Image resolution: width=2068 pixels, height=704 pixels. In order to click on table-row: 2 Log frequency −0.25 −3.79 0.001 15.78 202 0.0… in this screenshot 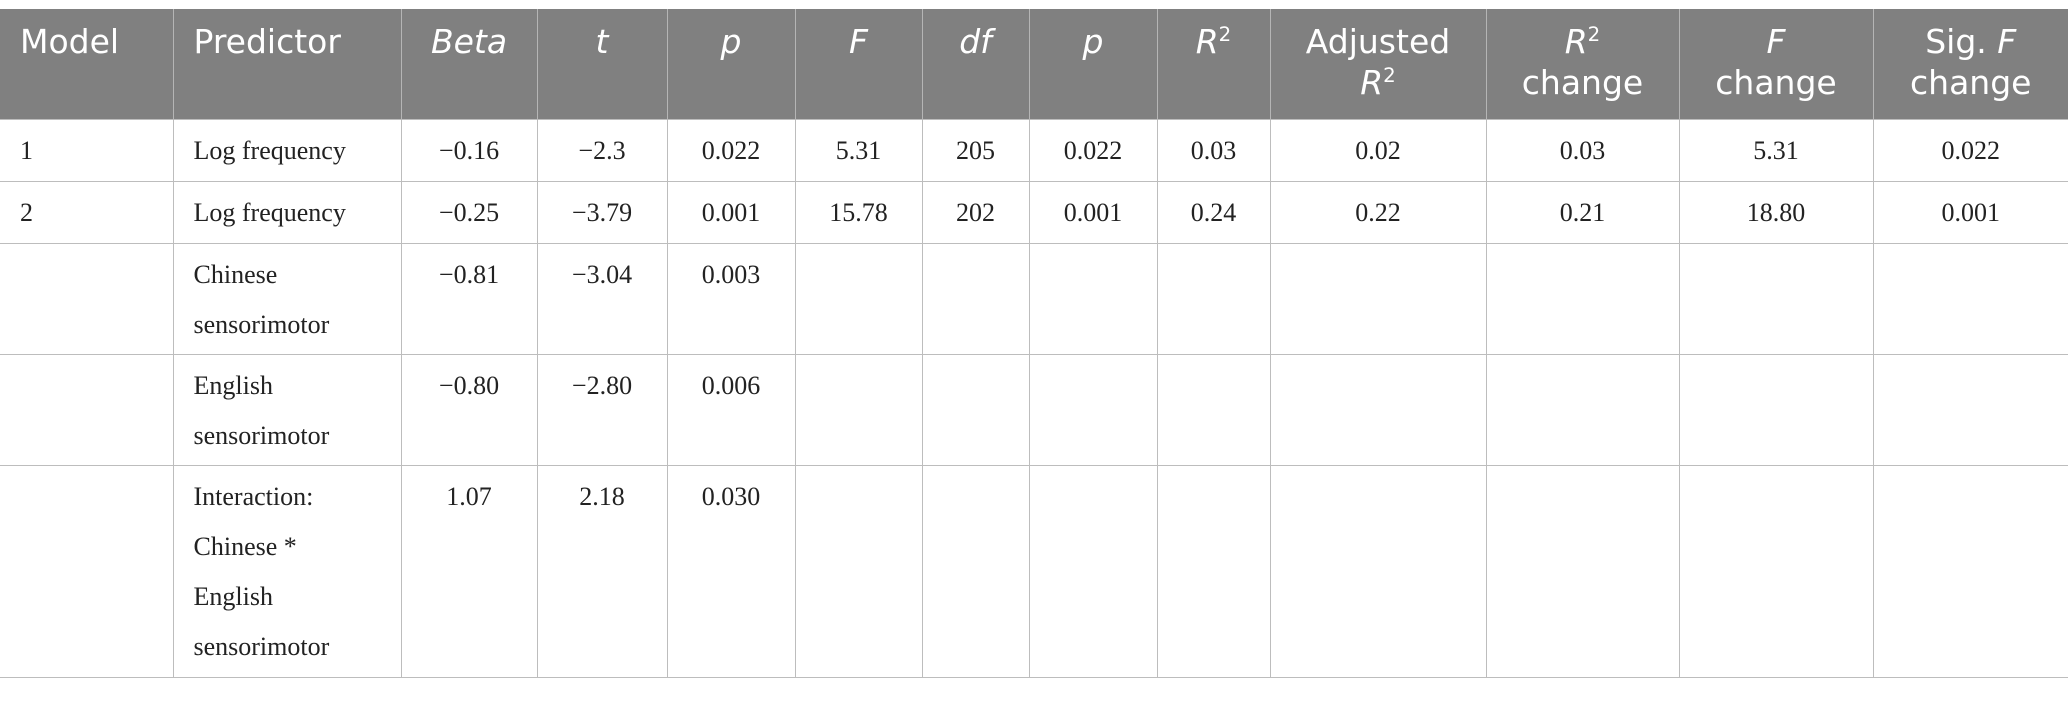, I will do `click(1034, 212)`.